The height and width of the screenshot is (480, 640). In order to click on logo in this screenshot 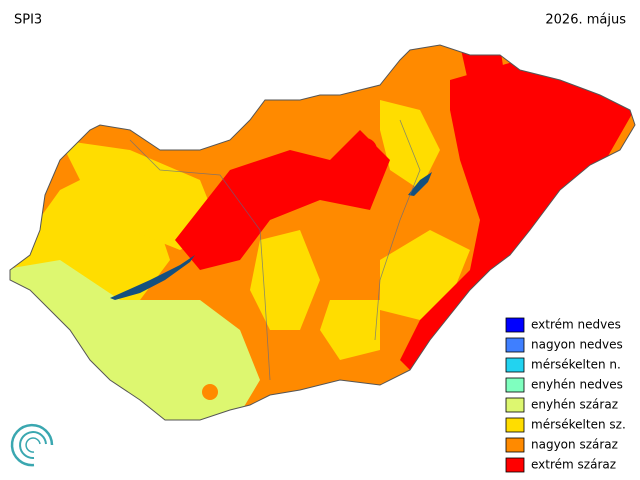, I will do `click(32, 445)`.